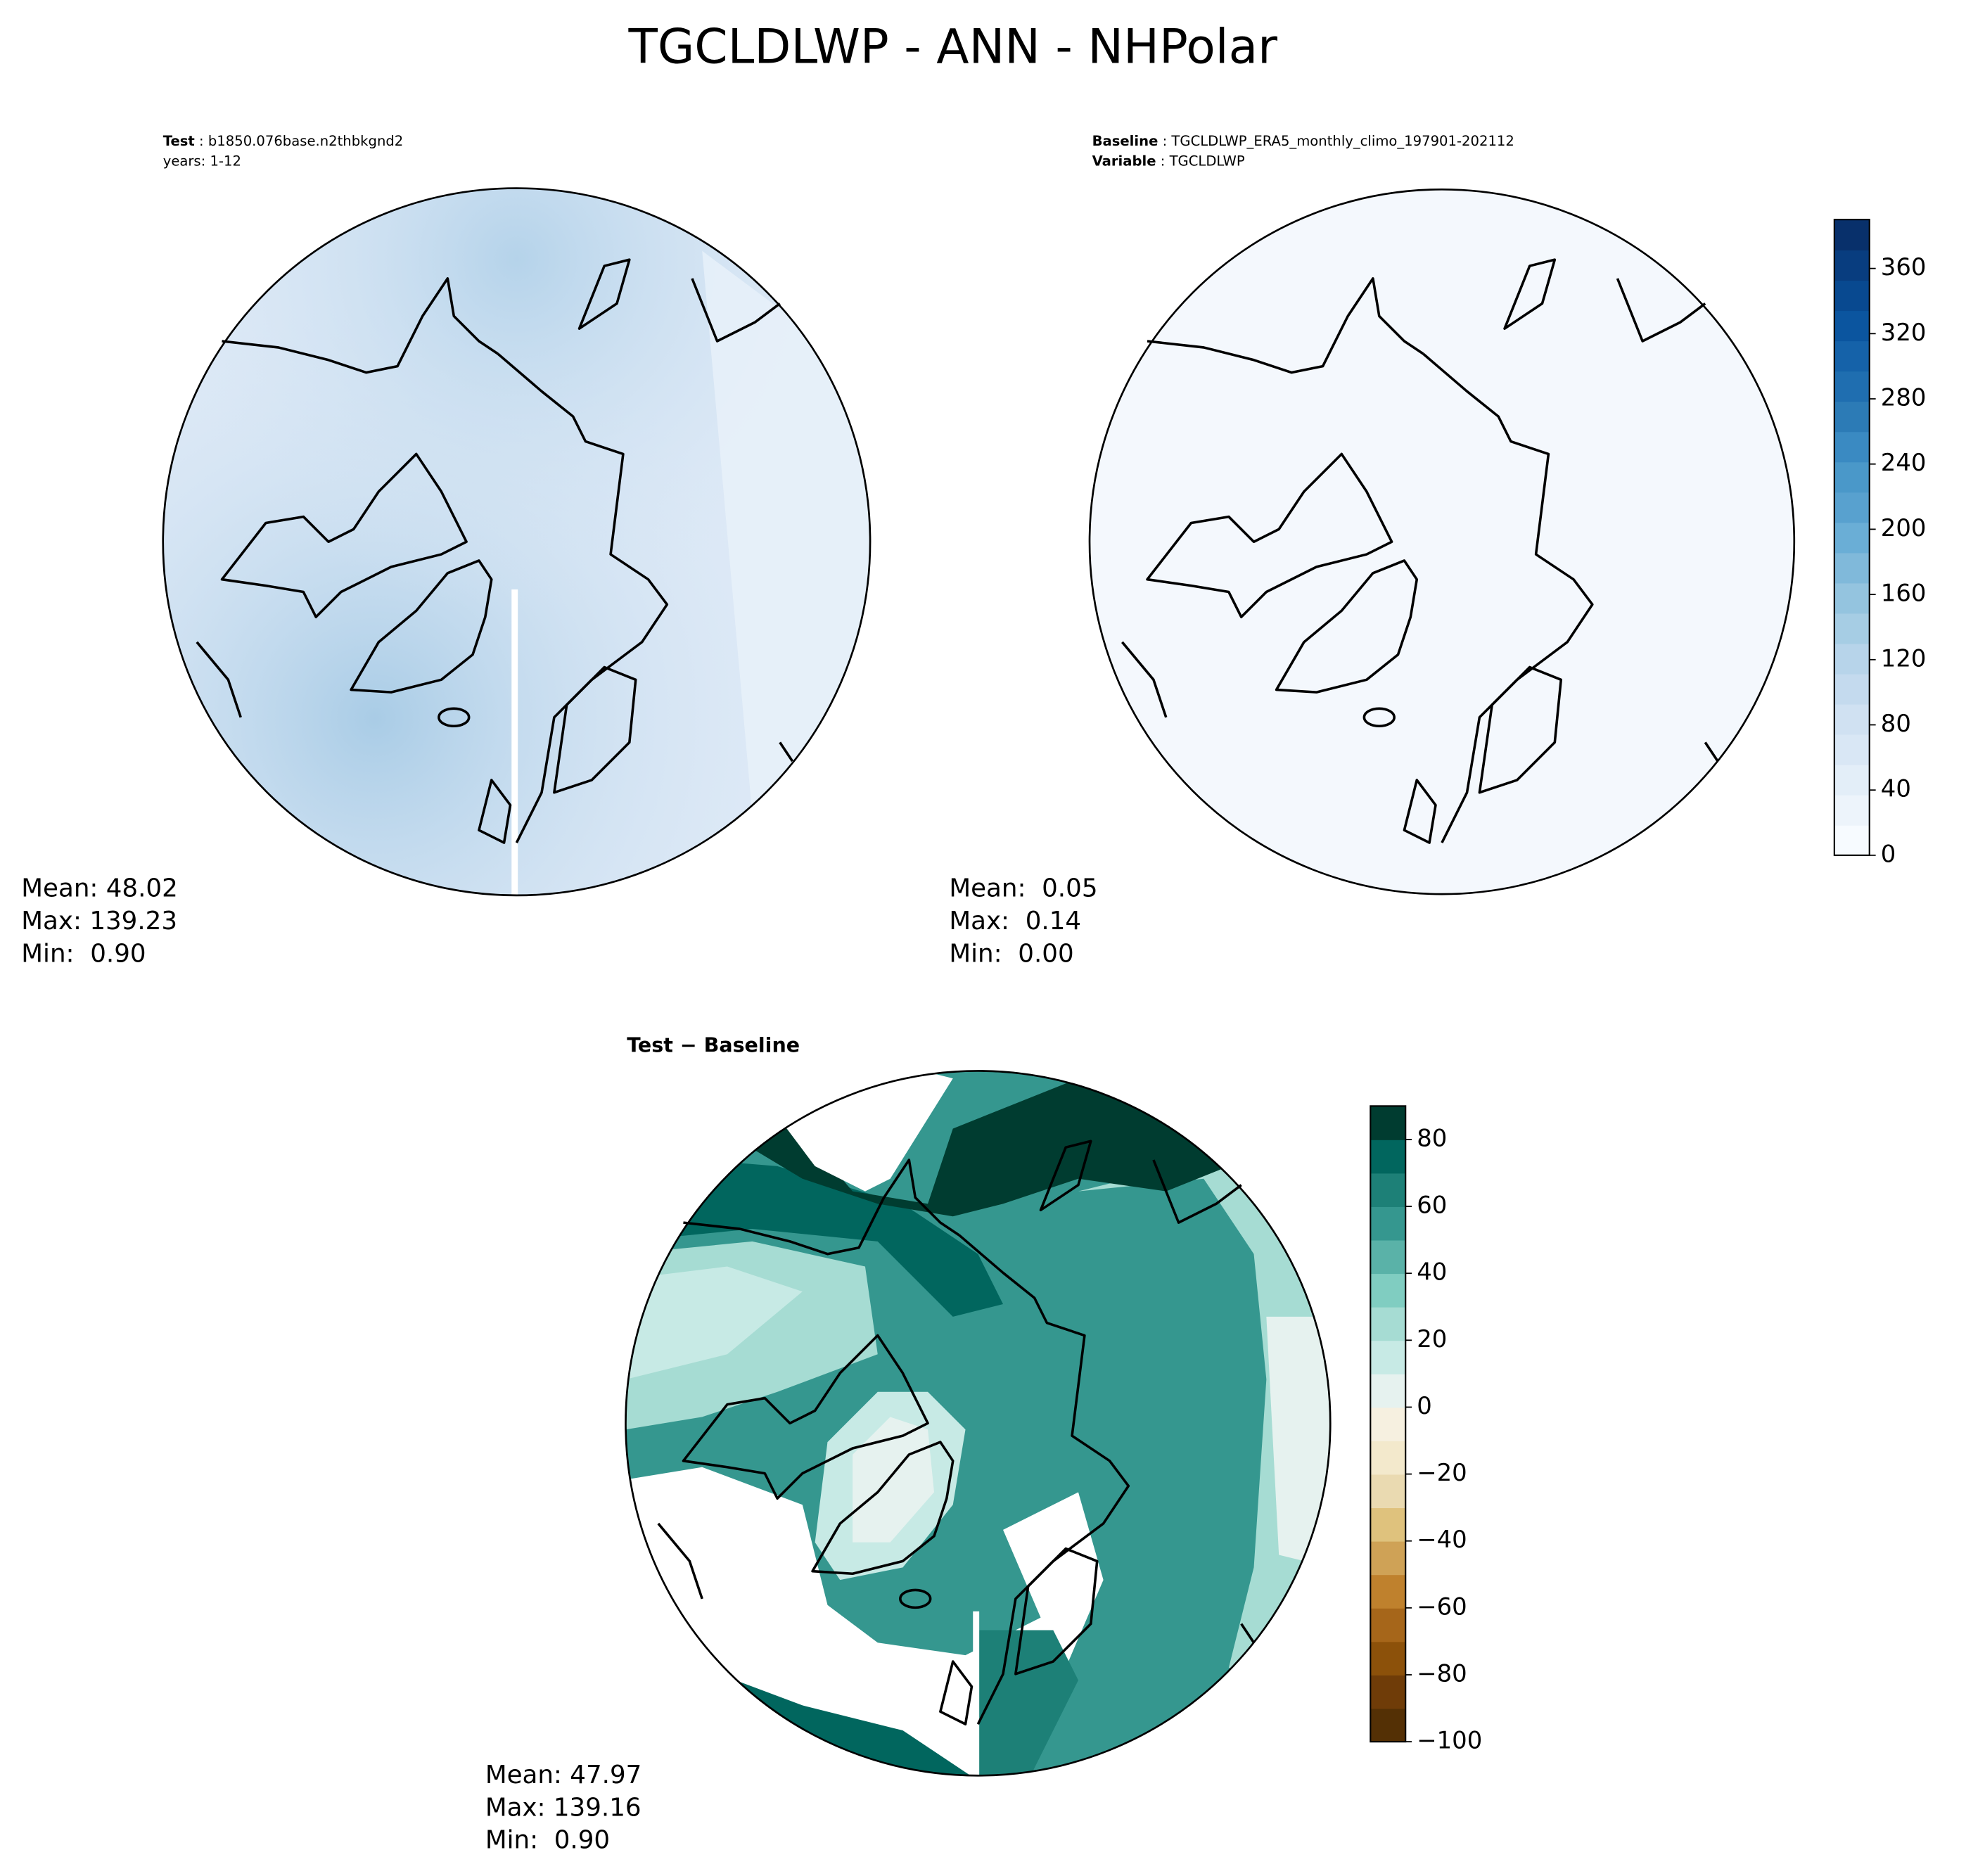  I want to click on colorbar-tick-label: −40, so click(1442, 1540).